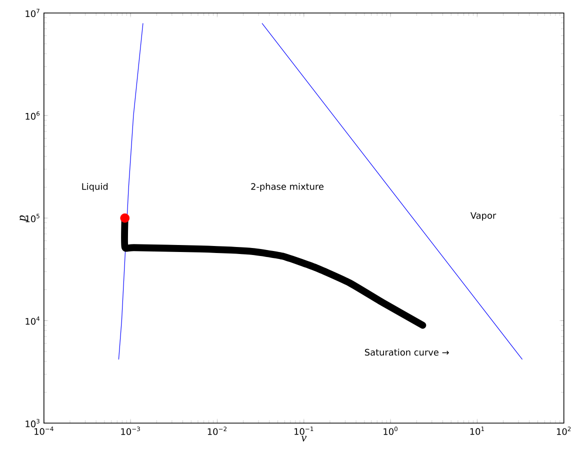 The image size is (575, 456). I want to click on y-tick-label: 10$^{6}$, so click(33, 115).